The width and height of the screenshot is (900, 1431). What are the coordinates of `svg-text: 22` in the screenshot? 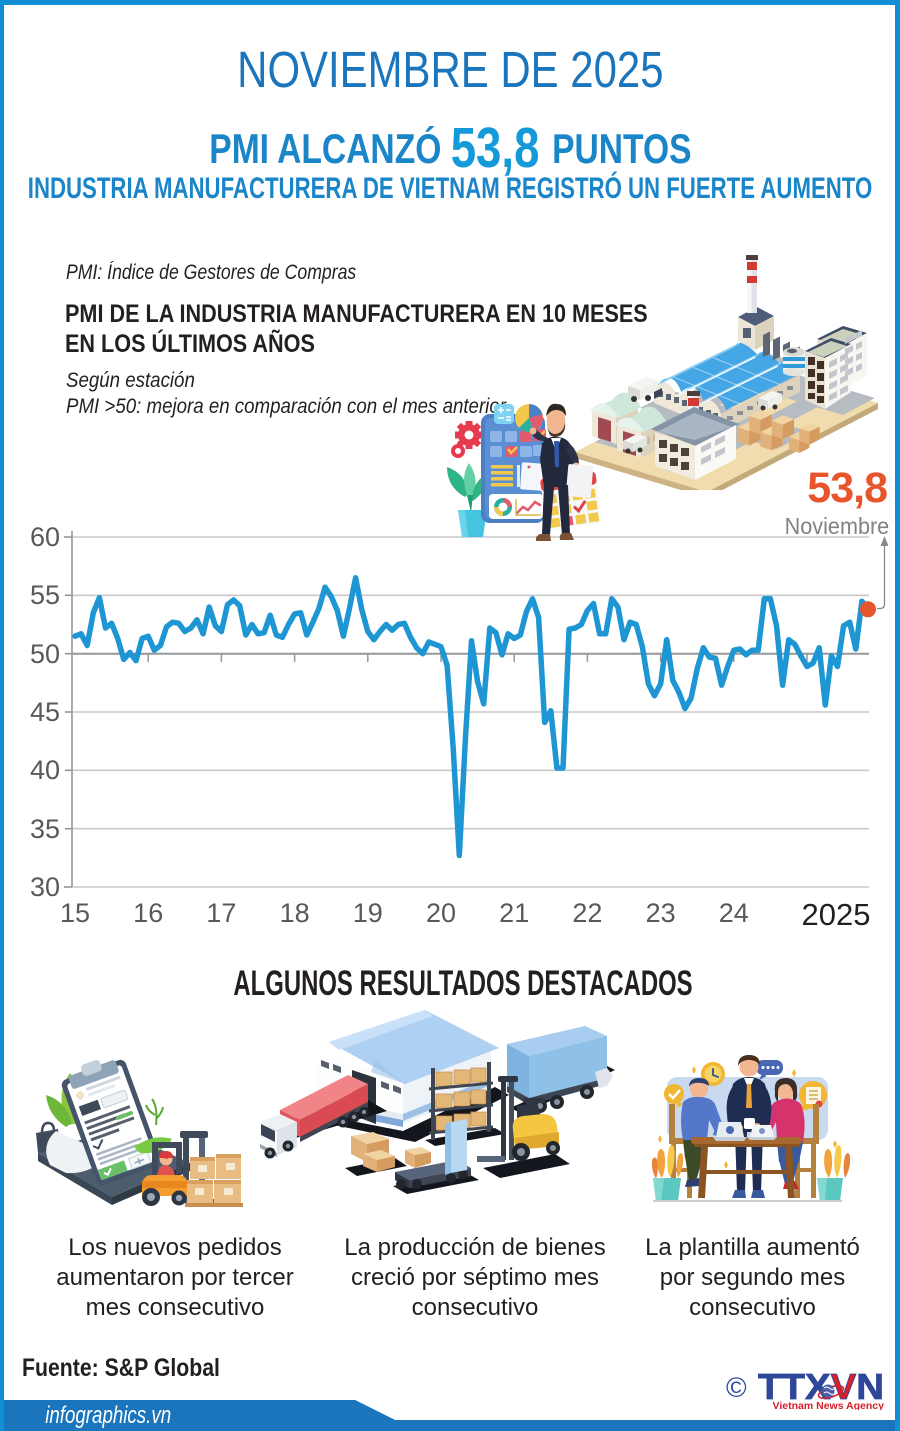 It's located at (587, 913).